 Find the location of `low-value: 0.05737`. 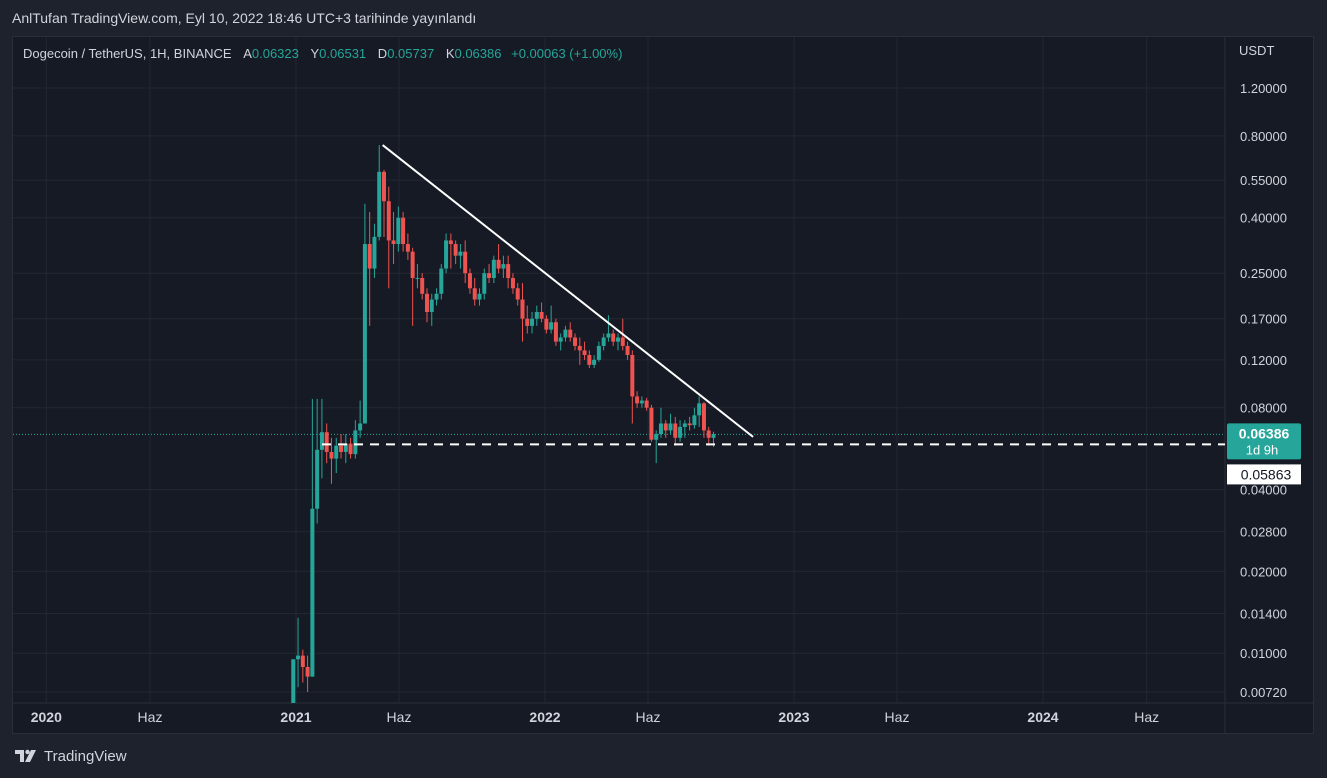

low-value: 0.05737 is located at coordinates (411, 53).